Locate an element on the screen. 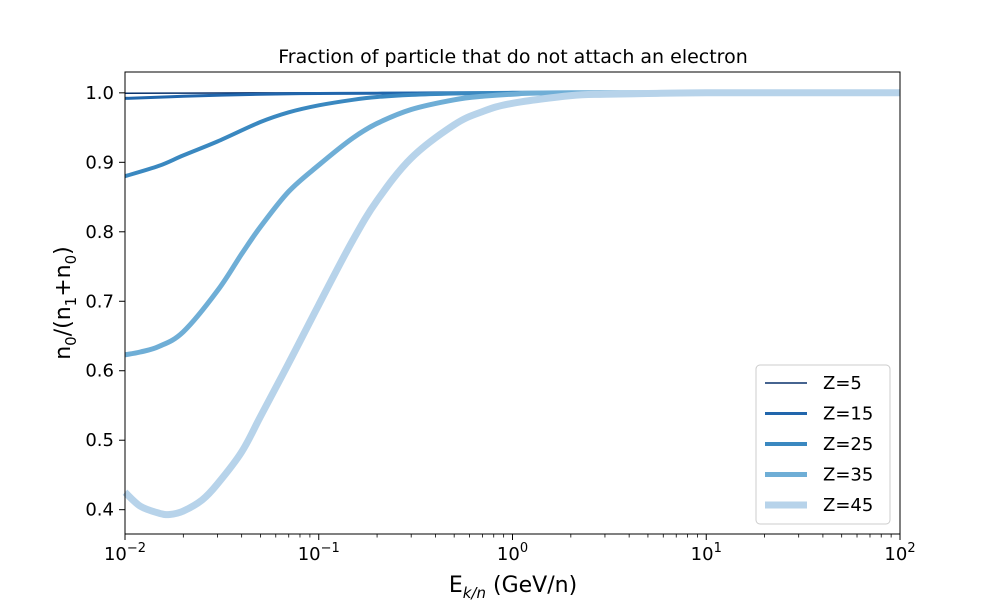 Image resolution: width=1000 pixels, height=600 pixels. legend-label: Z=25 is located at coordinates (848, 444).